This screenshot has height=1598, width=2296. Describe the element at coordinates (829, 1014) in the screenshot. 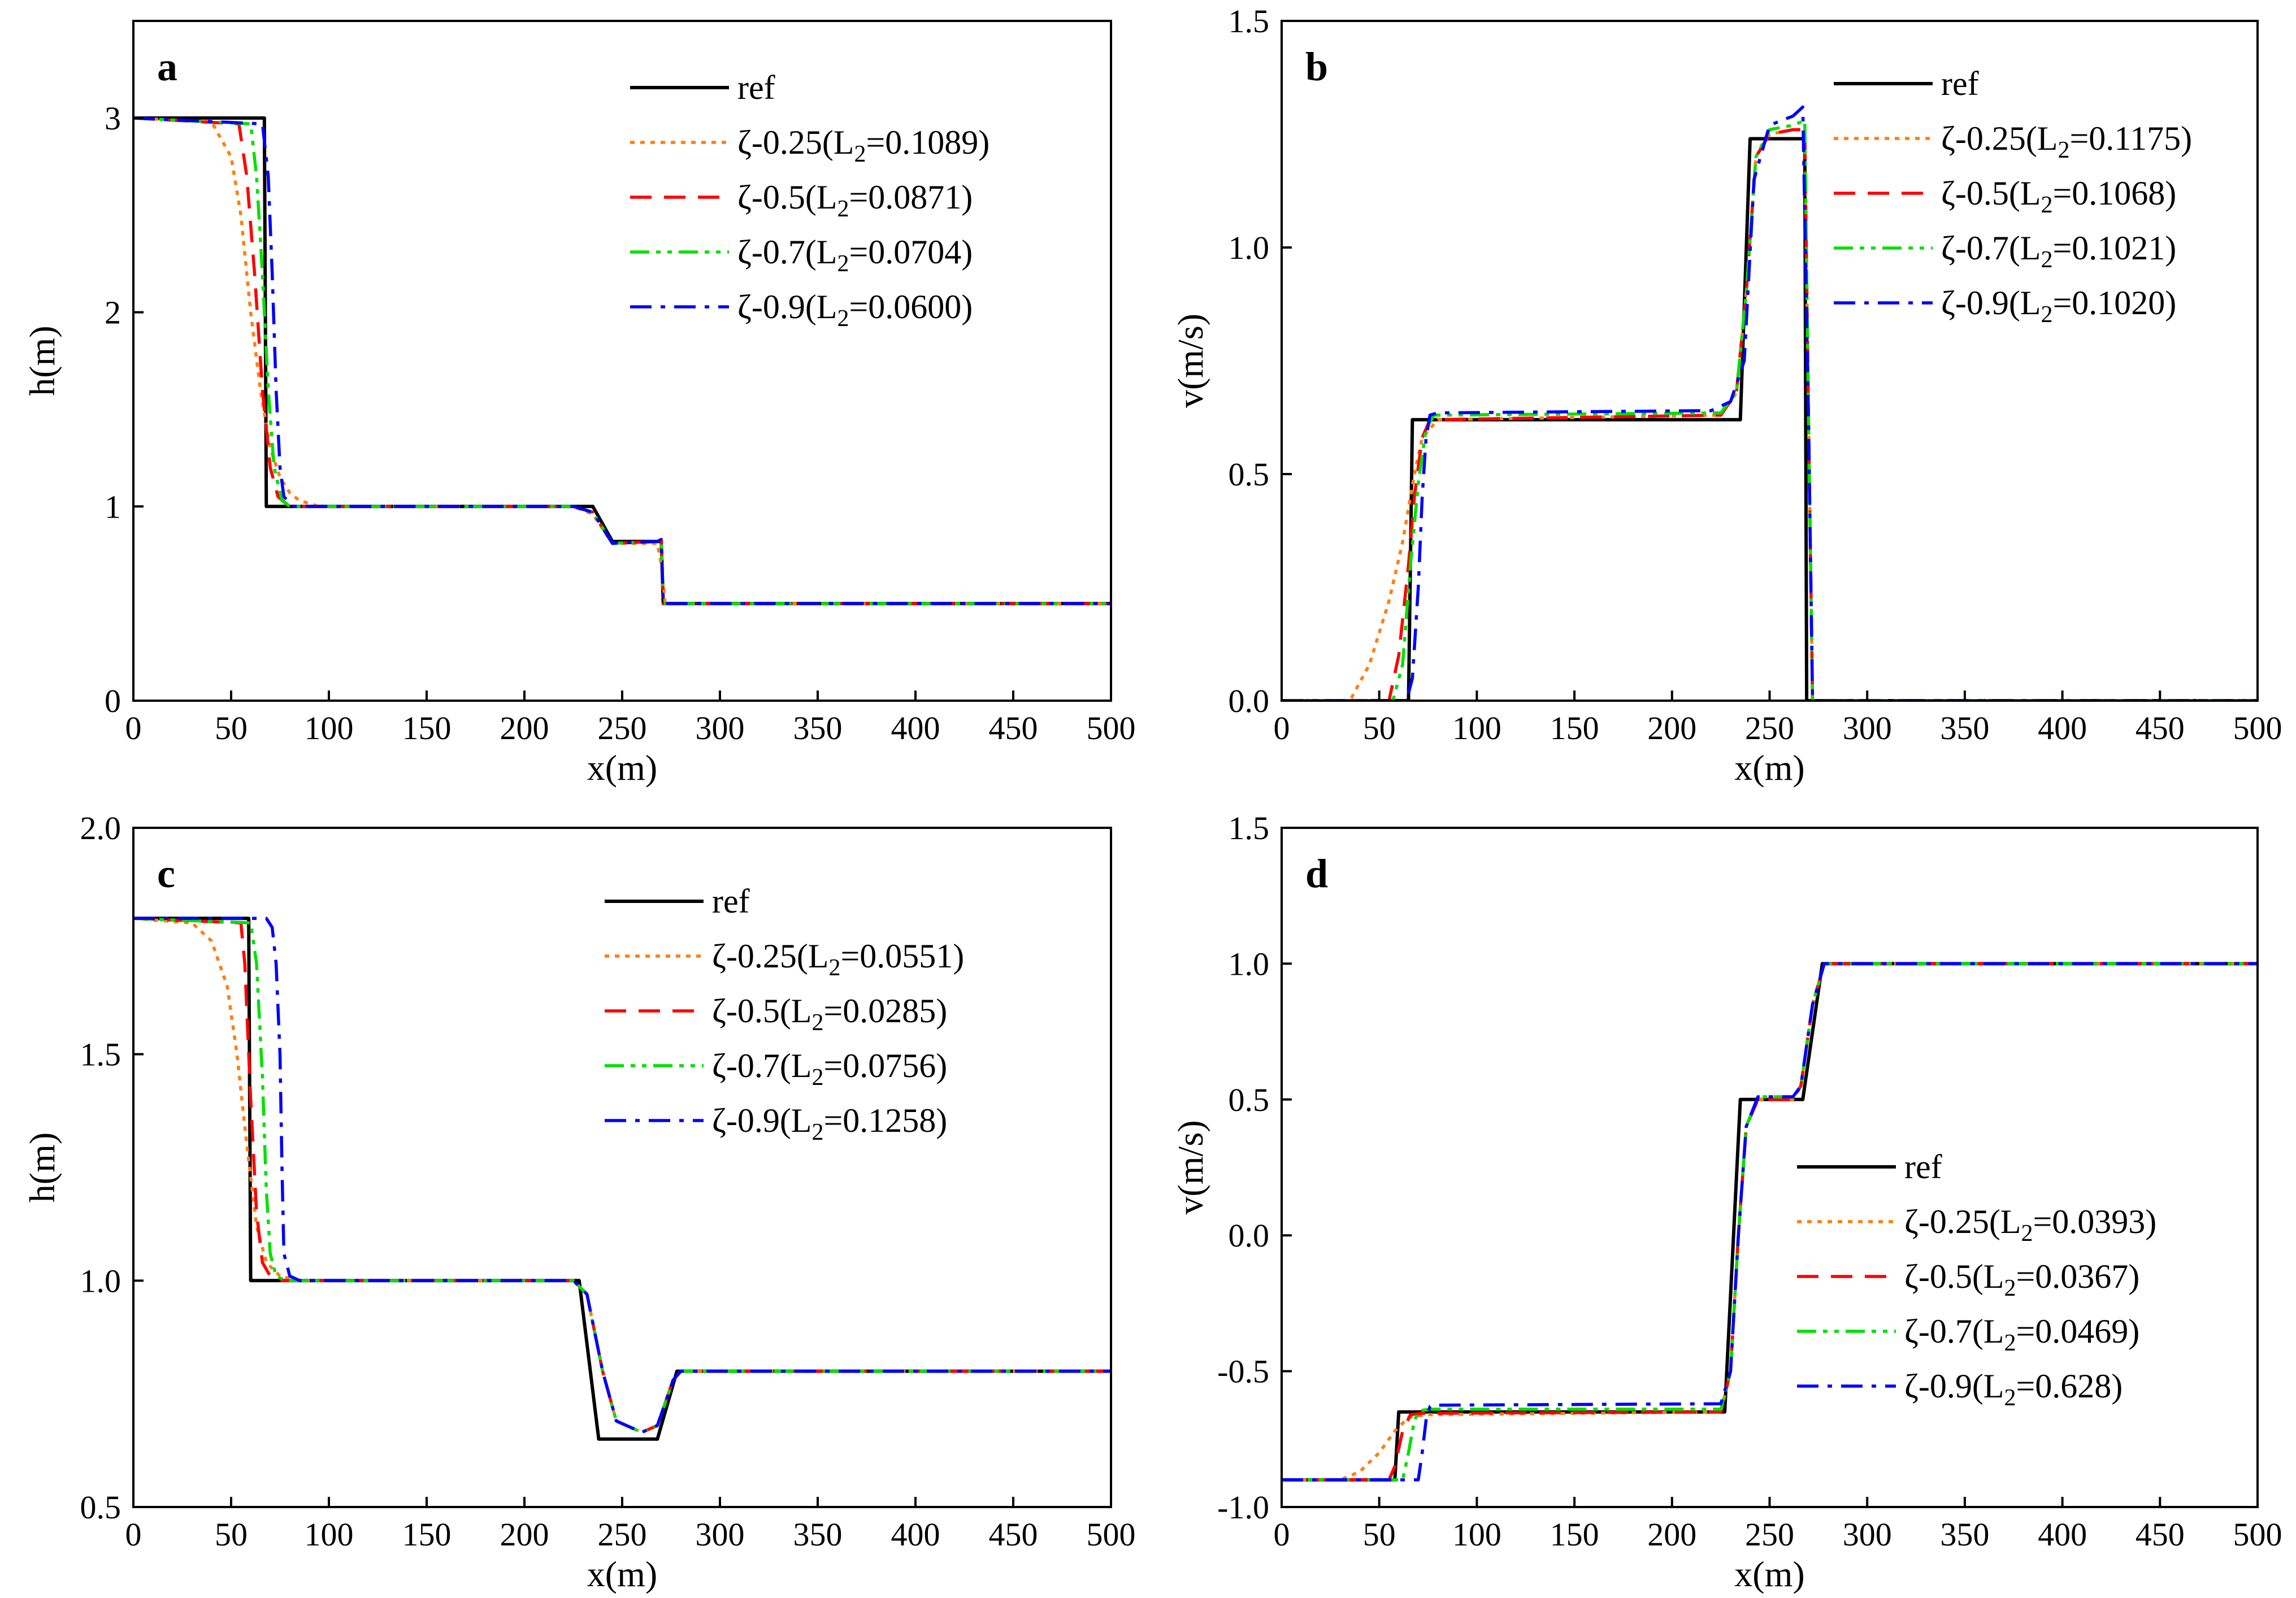

I see `legend-entry: ζ-0.5(L2=0.0285)` at that location.